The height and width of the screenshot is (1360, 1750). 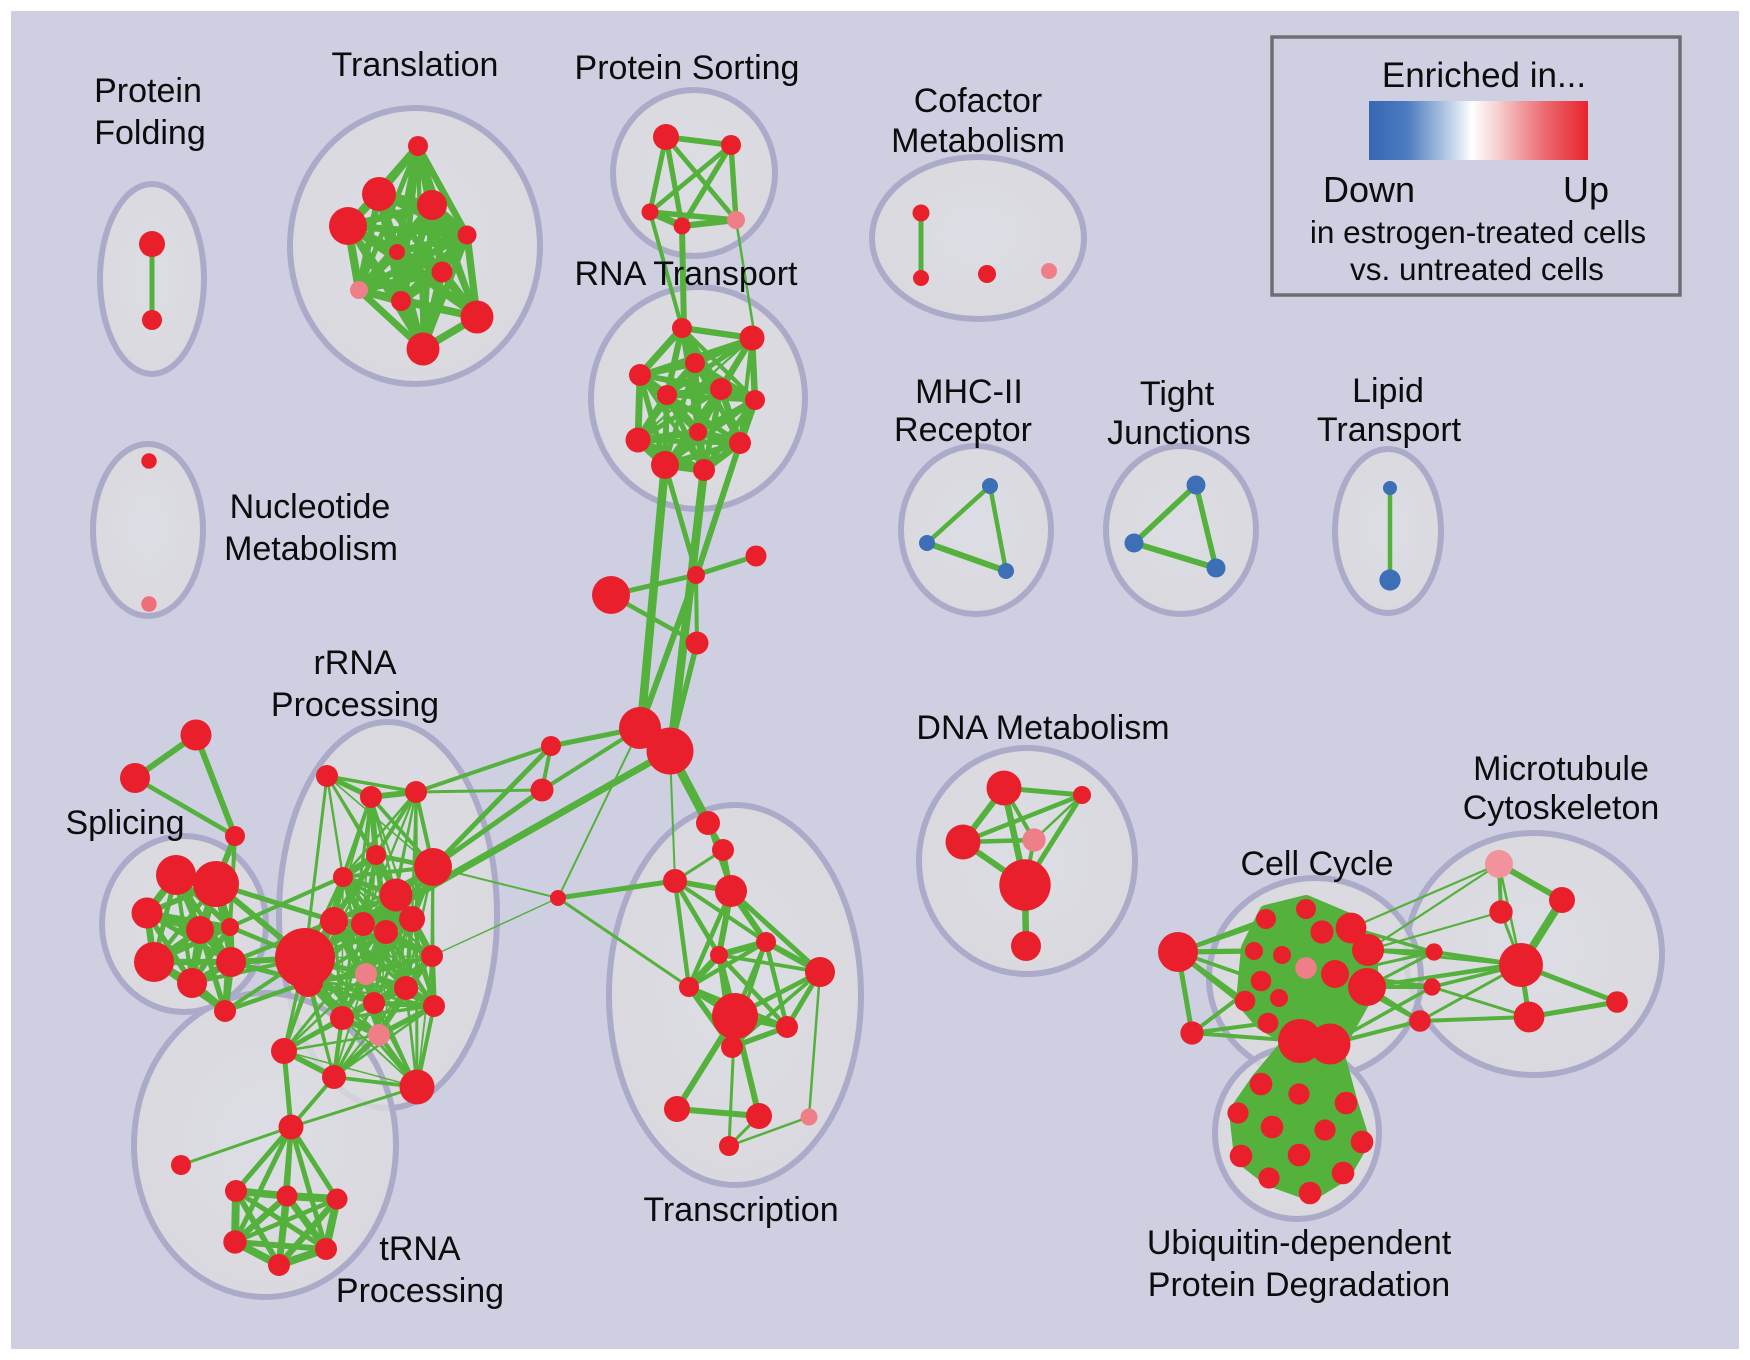 I want to click on svg-text: Transcription, so click(x=740, y=1210).